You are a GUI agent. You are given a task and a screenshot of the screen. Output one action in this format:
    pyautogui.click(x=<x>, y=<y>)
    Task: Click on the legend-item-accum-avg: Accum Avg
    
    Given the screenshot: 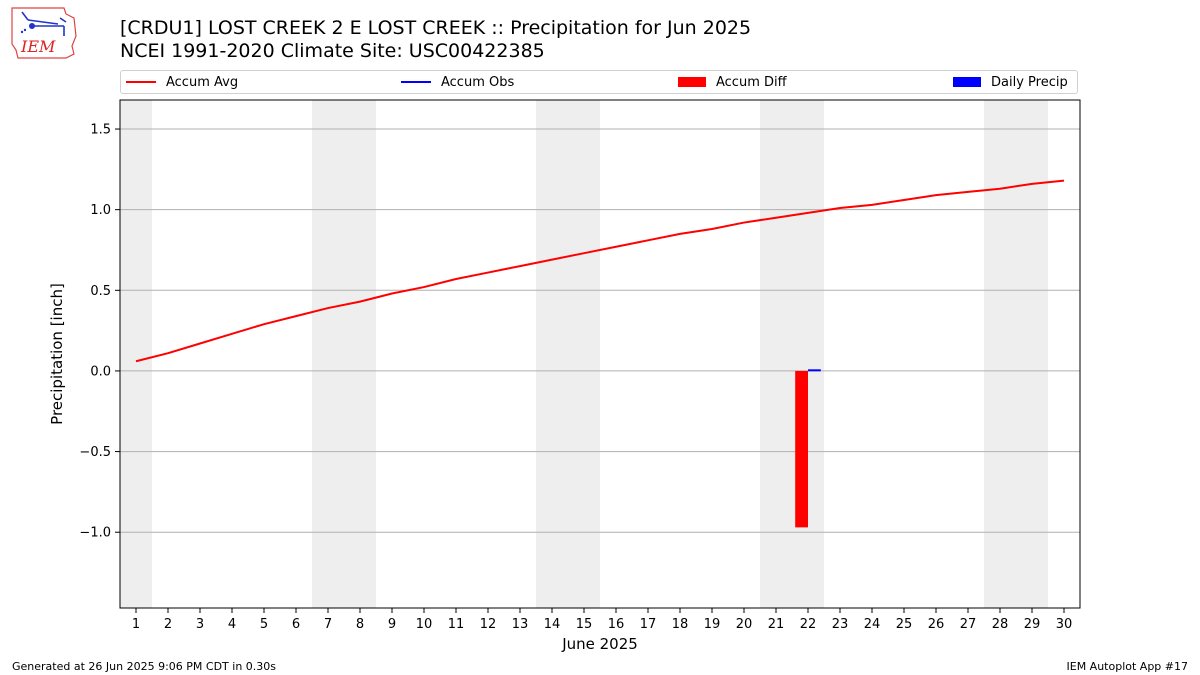 What is the action you would take?
    pyautogui.click(x=182, y=82)
    